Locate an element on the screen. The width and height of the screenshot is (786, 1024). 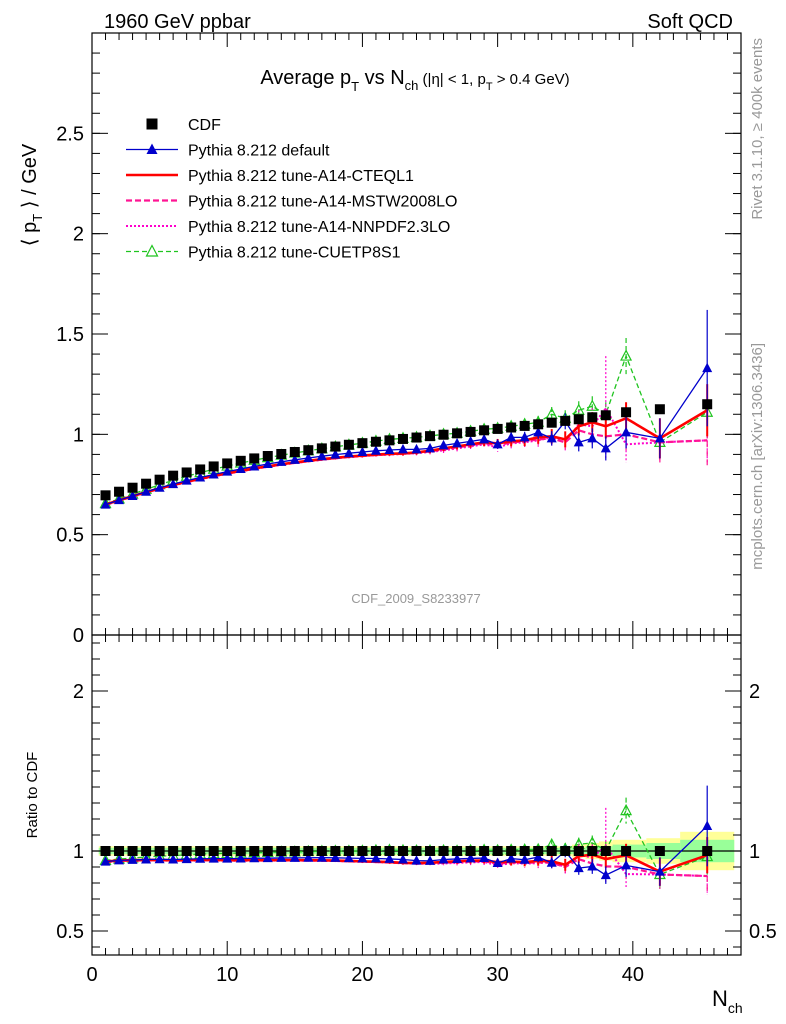
legend-entry-cdf: CDF is located at coordinates (183, 125).